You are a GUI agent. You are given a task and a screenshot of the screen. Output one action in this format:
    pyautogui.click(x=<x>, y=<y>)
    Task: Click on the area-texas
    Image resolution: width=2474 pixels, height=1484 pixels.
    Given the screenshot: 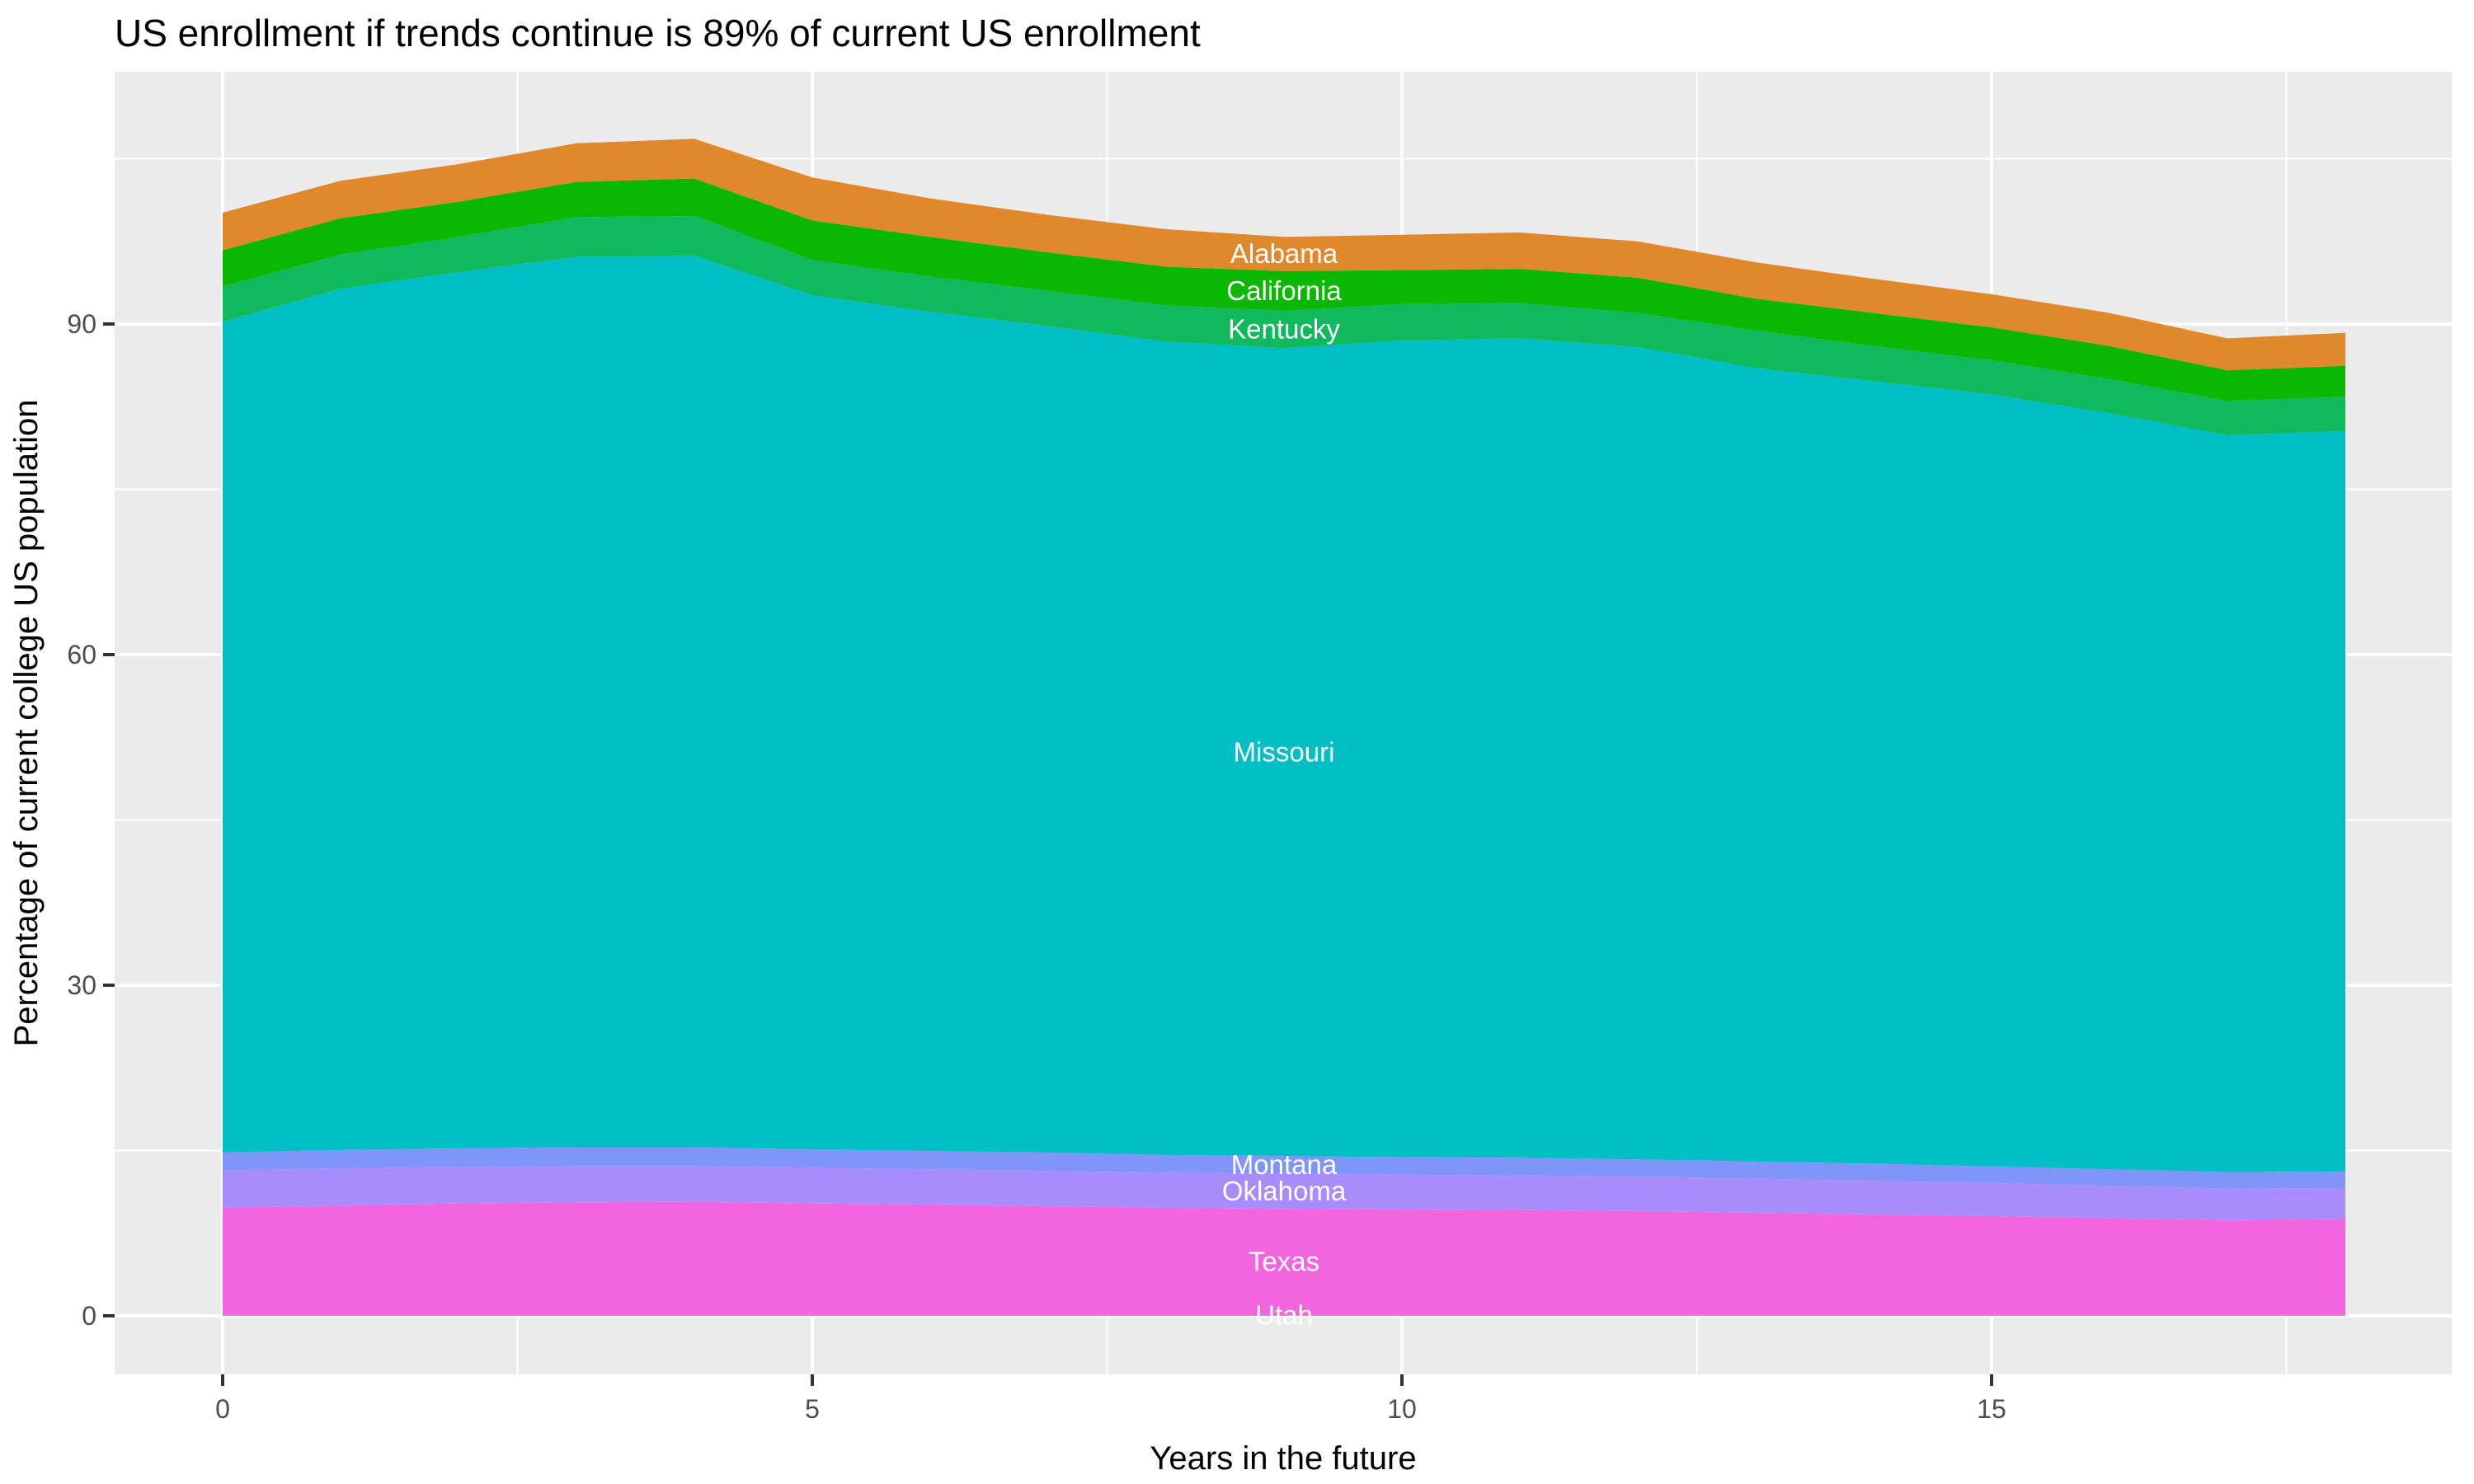 What is the action you would take?
    pyautogui.click(x=1284, y=1258)
    